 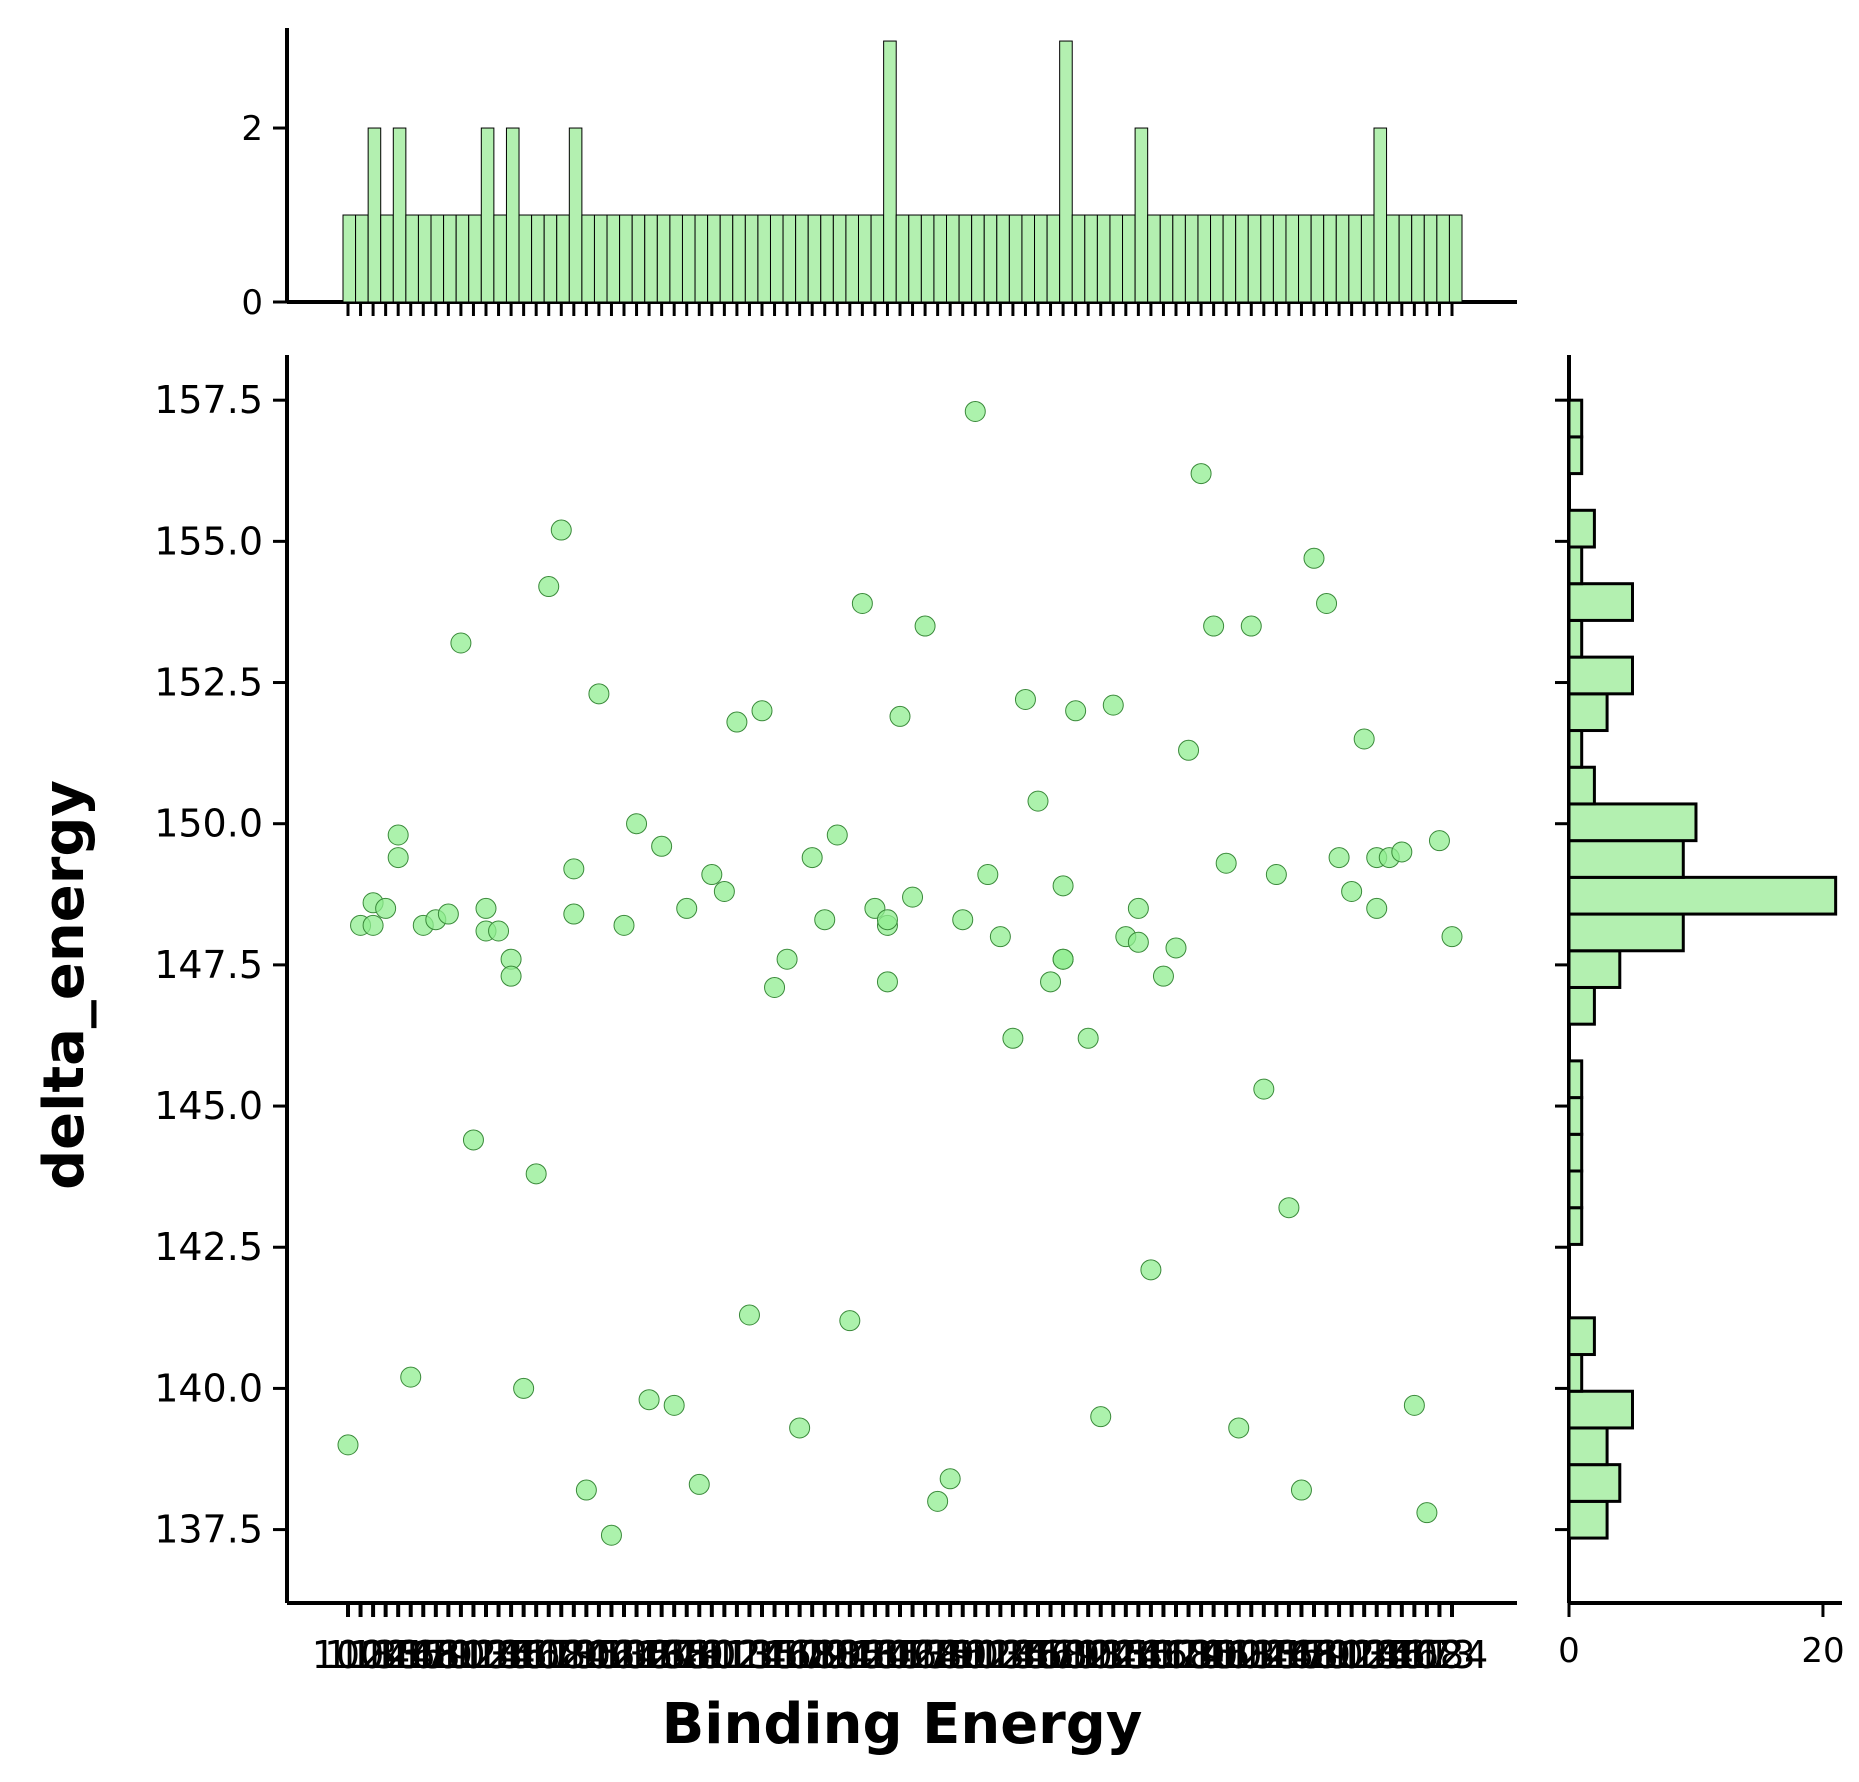 What do you see at coordinates (1163, 1655) in the screenshot?
I see `x-tick-label: 152` at bounding box center [1163, 1655].